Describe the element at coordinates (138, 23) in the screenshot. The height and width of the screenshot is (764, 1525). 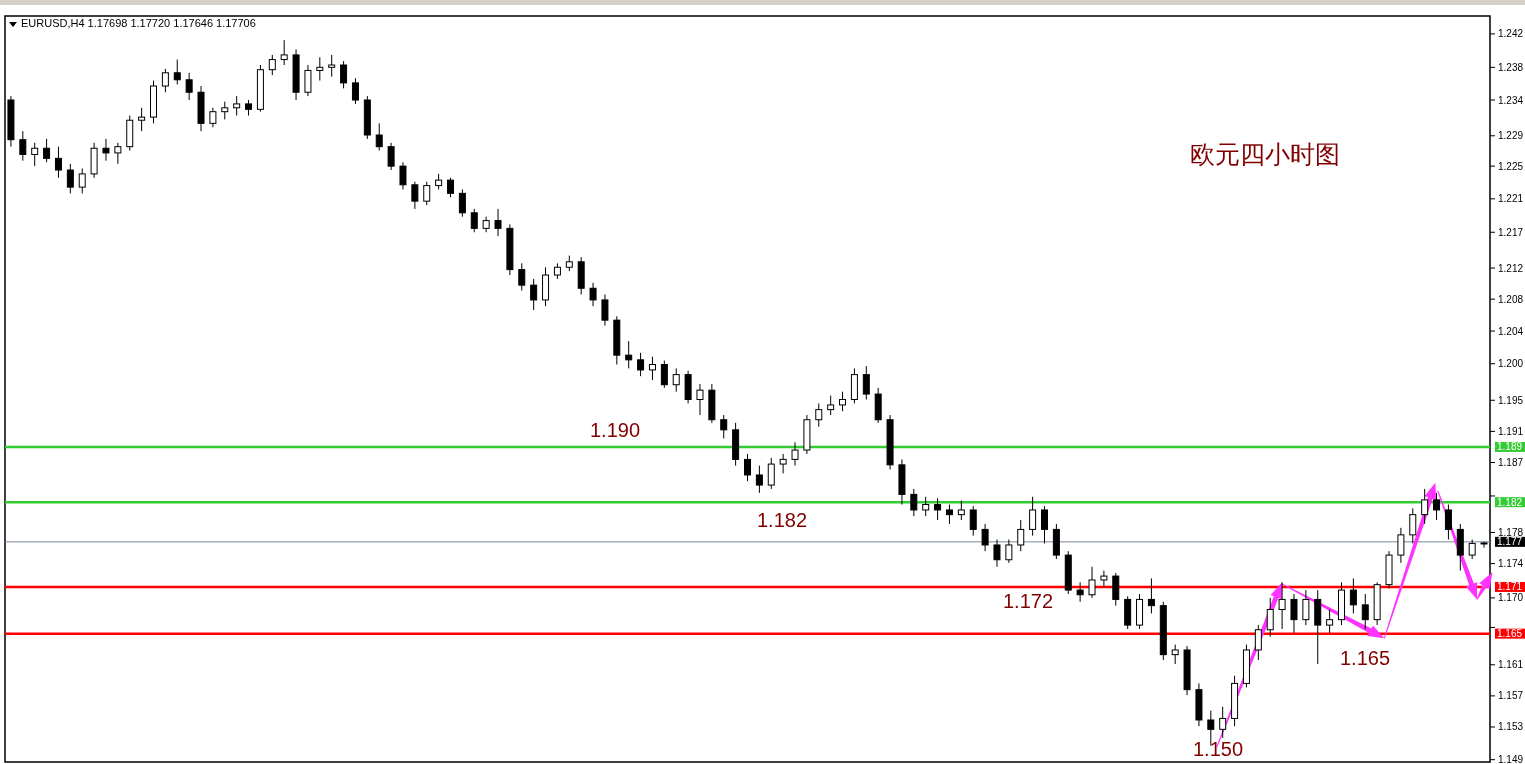
I see `chart-title: EURUSD,H4 1.17698 1.17720 1.17646 1.17706` at that location.